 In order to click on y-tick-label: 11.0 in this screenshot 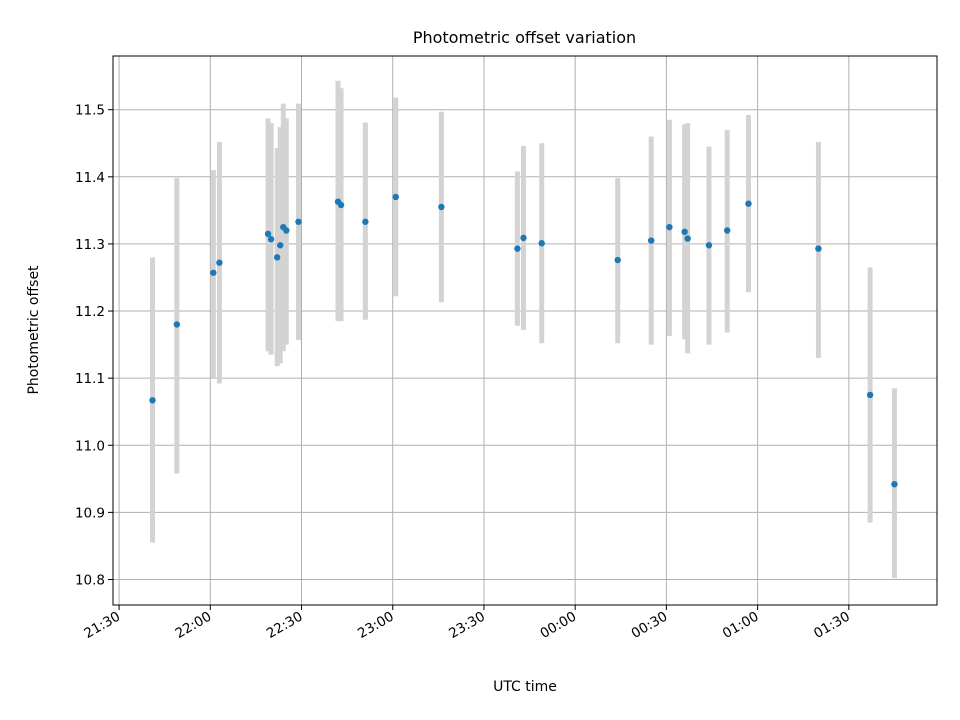, I will do `click(90, 446)`.